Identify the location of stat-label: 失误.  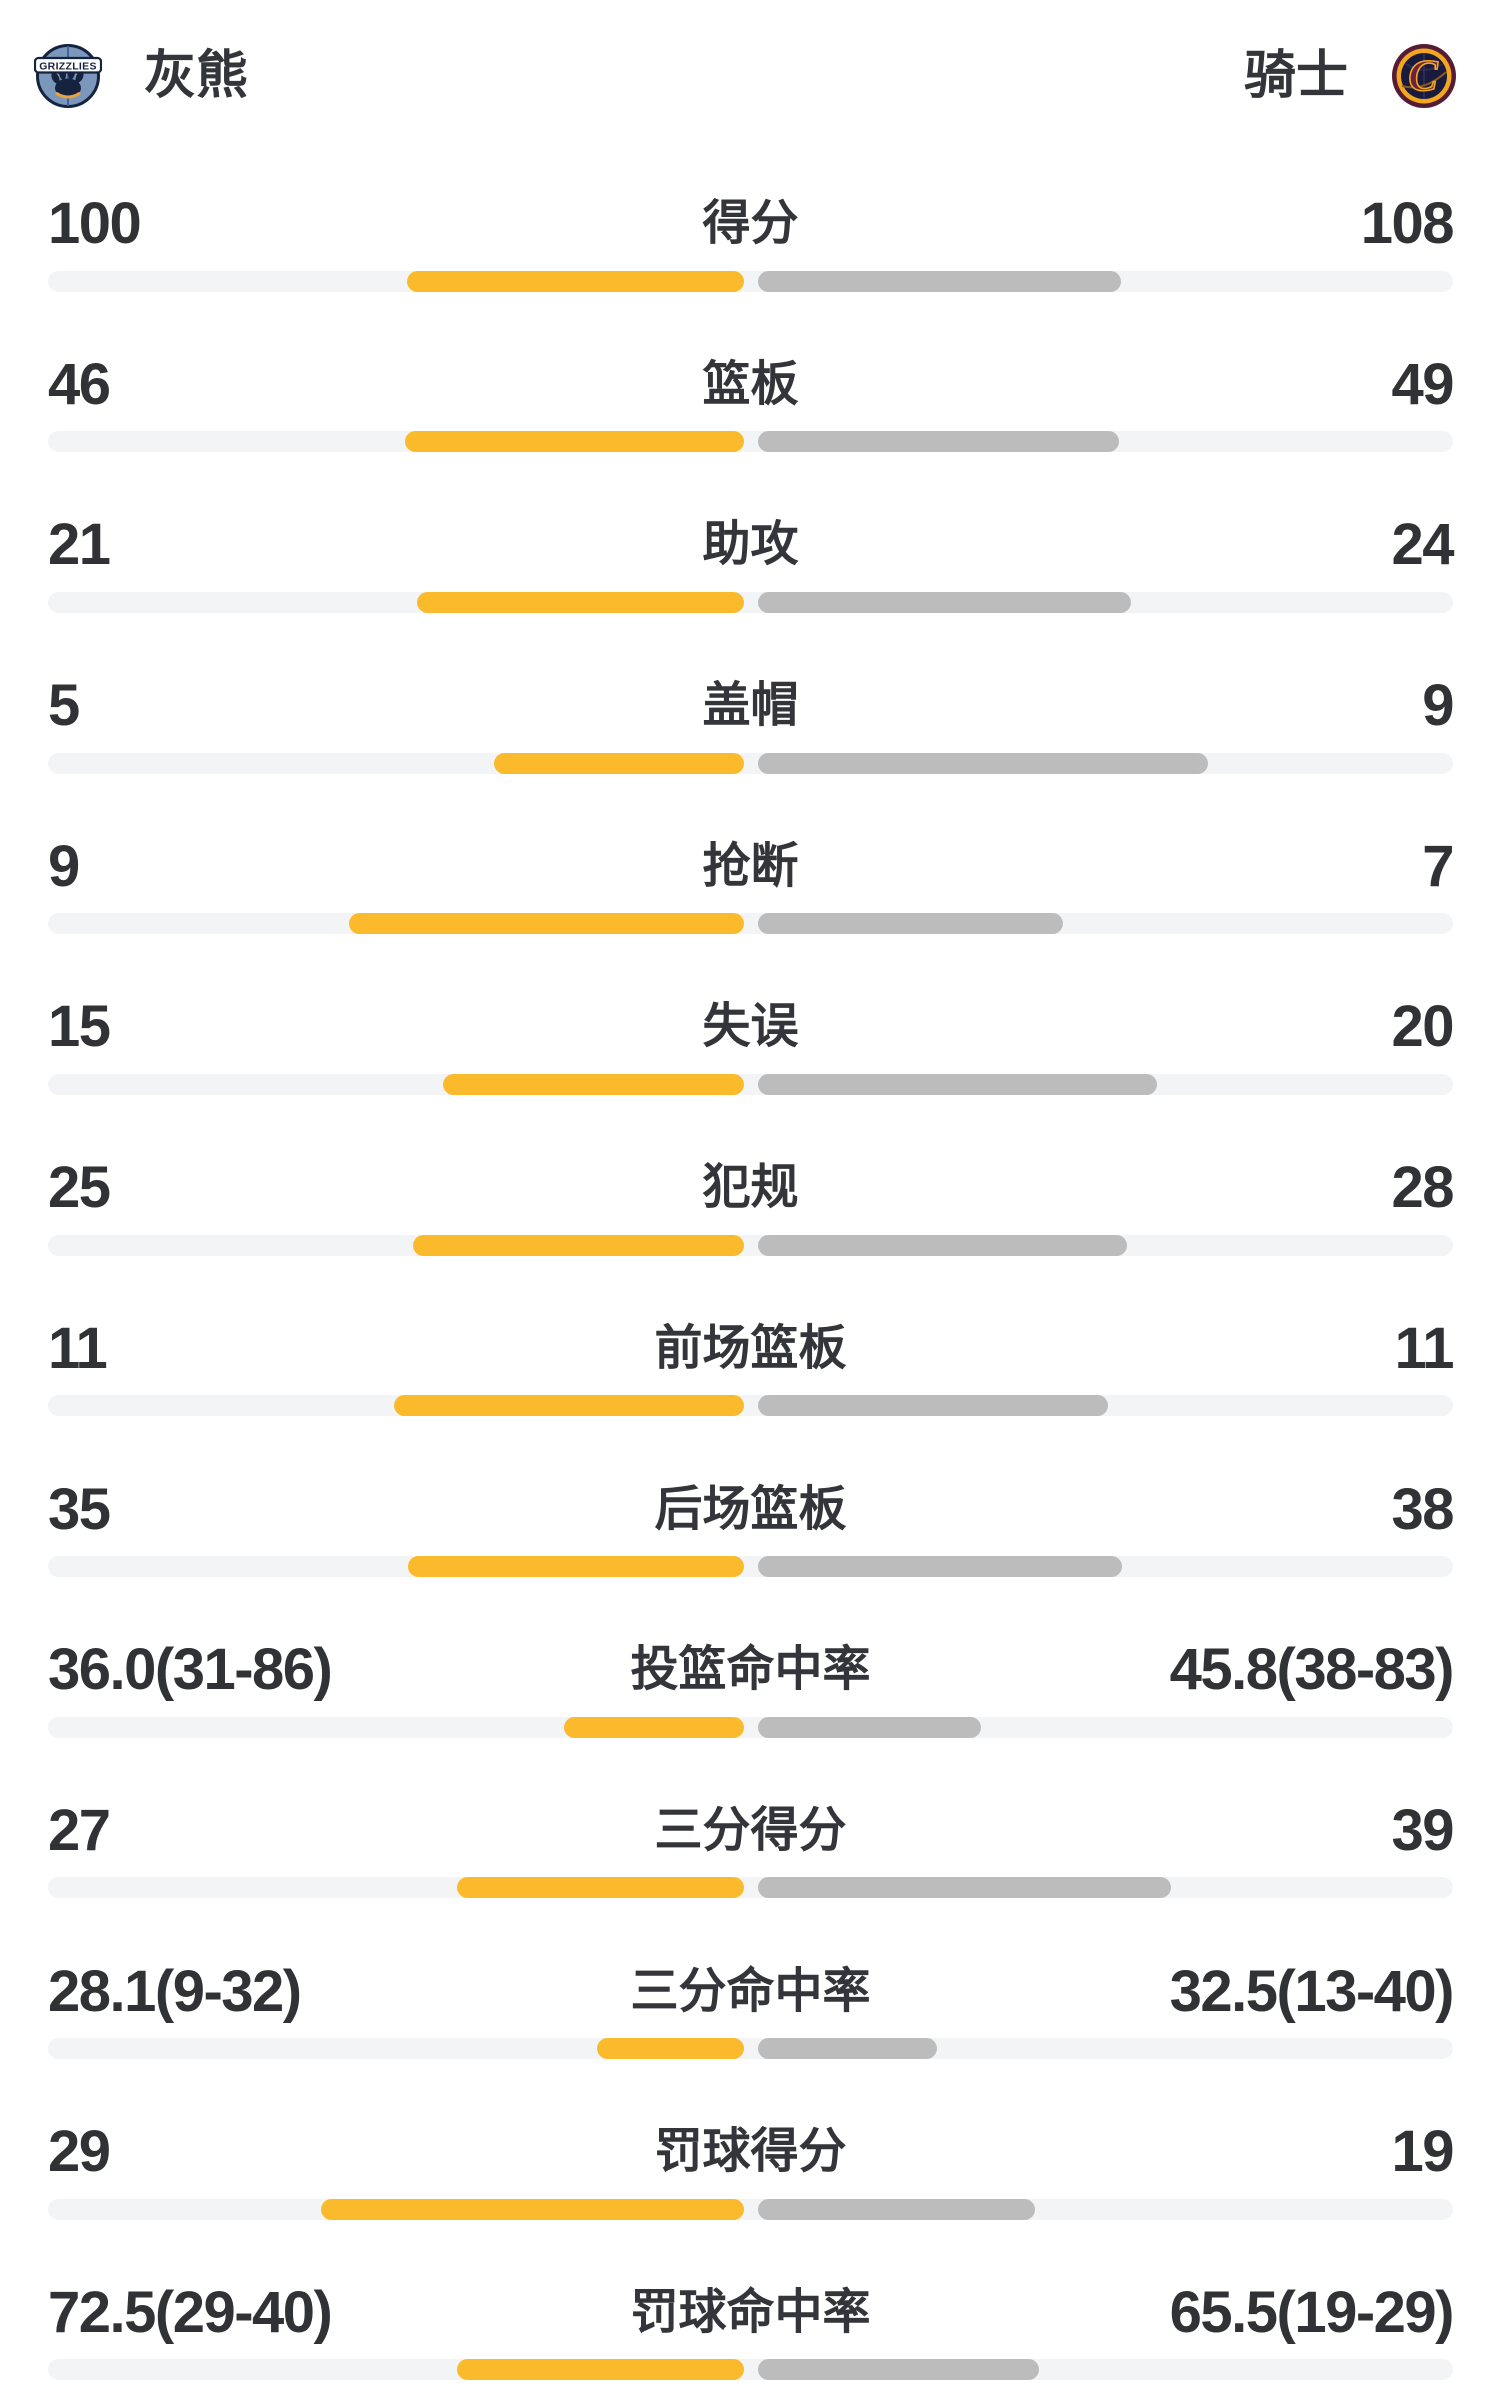
(750, 1027).